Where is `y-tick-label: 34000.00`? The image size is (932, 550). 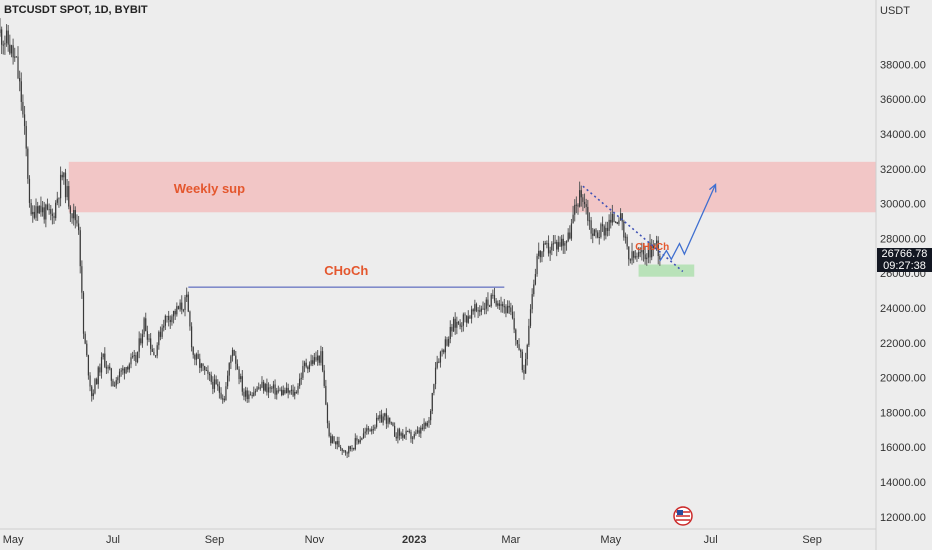
y-tick-label: 34000.00 is located at coordinates (903, 135).